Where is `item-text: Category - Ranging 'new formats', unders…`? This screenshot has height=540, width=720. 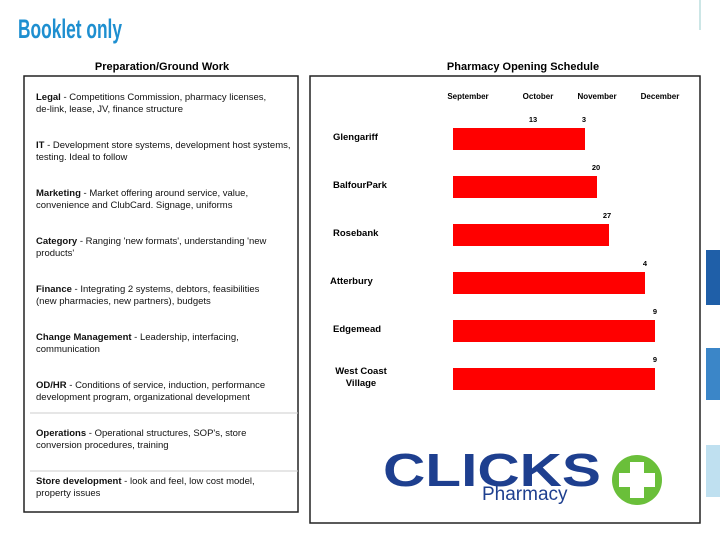
item-text: Category - Ranging 'new formats', unders… is located at coordinates (151, 247).